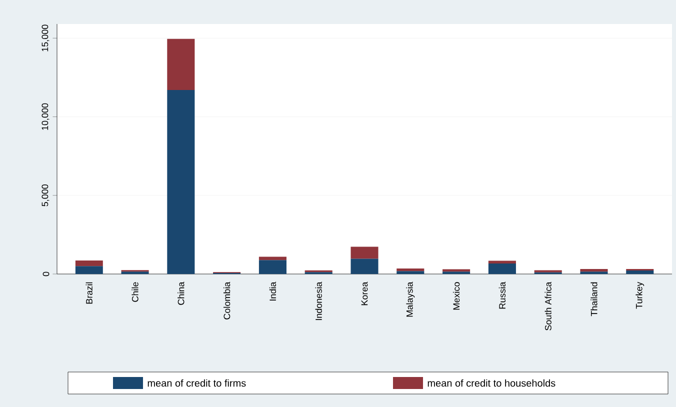 The image size is (676, 407). Describe the element at coordinates (46, 116) in the screenshot. I see `y-tick-label: 10,000` at that location.